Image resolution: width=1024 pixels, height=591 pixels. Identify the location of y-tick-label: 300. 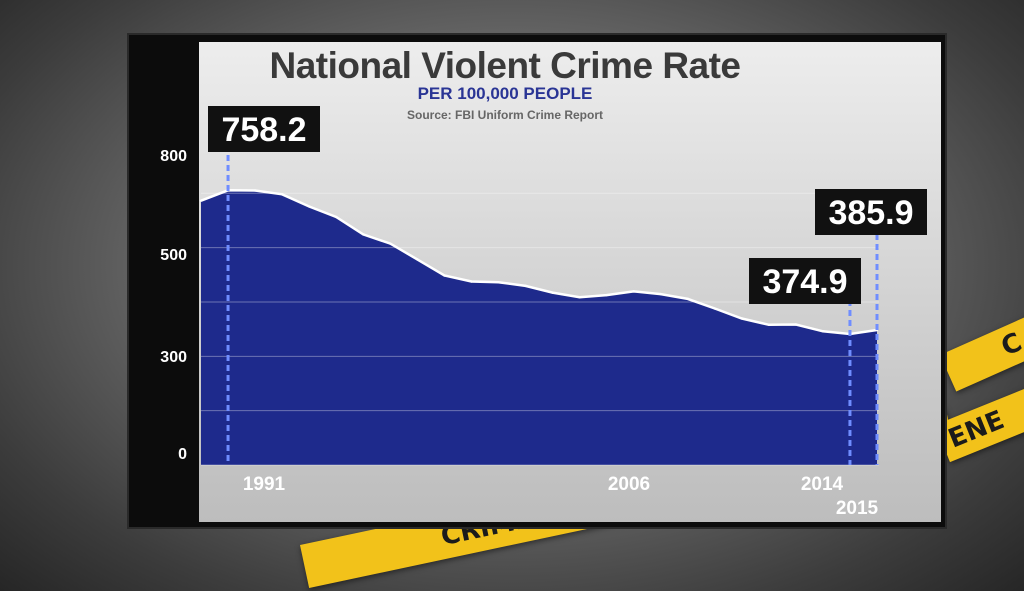
(173, 357).